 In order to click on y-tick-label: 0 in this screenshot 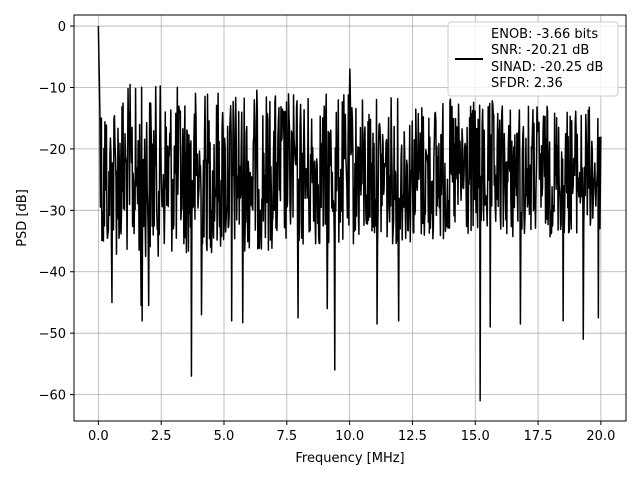, I will do `click(62, 27)`.